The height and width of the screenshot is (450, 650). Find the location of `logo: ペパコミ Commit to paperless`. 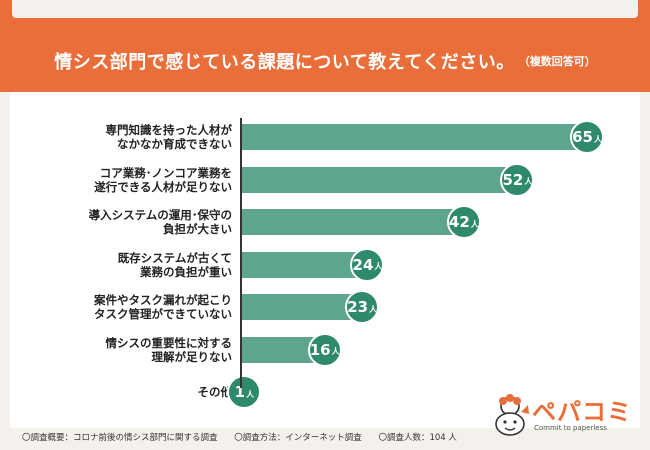

logo: ペパコミ Commit to paperless is located at coordinates (563, 416).